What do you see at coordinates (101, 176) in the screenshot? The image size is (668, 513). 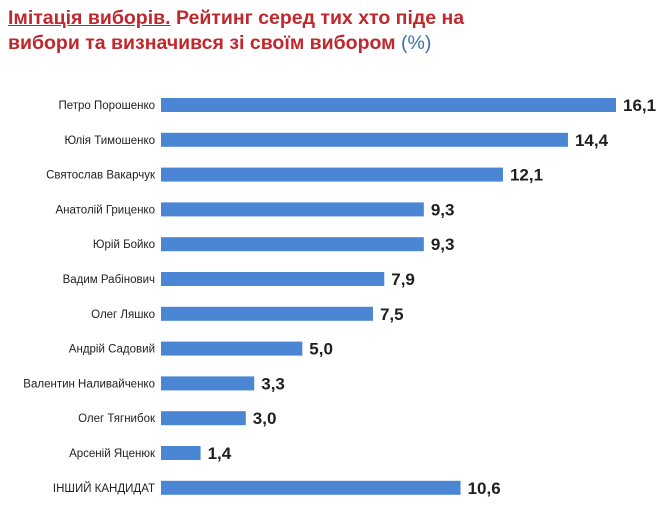 I see `category-label: Святослав Вакарчук` at bounding box center [101, 176].